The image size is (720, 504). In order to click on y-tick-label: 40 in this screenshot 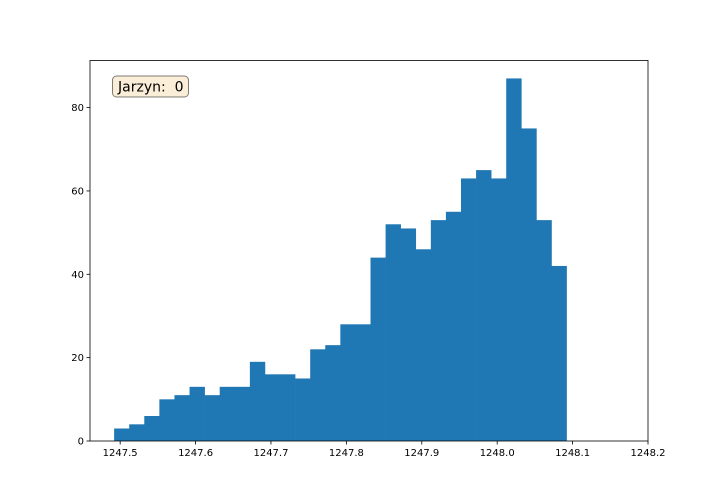, I will do `click(77, 275)`.